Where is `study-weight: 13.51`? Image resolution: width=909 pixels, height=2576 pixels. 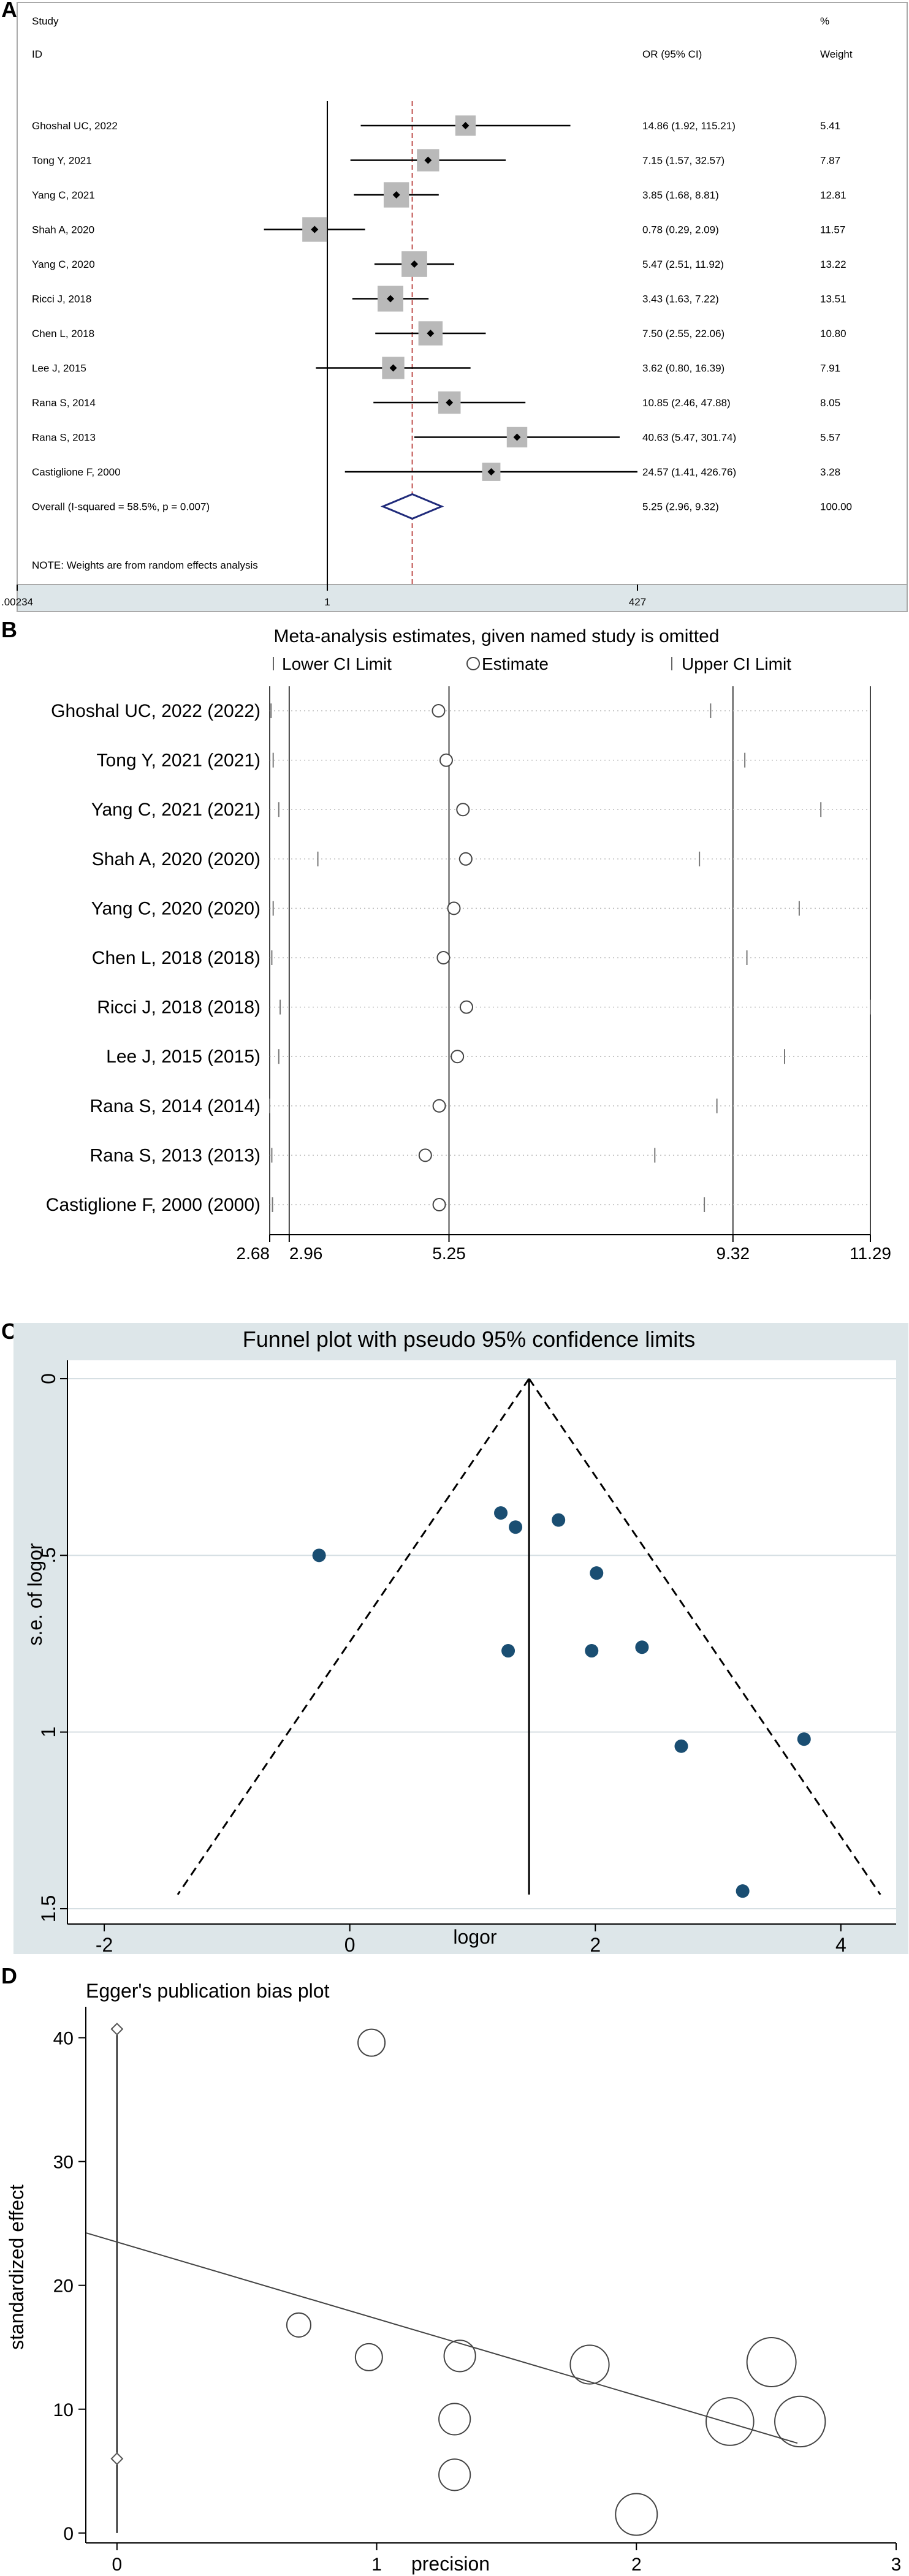 study-weight: 13.51 is located at coordinates (833, 299).